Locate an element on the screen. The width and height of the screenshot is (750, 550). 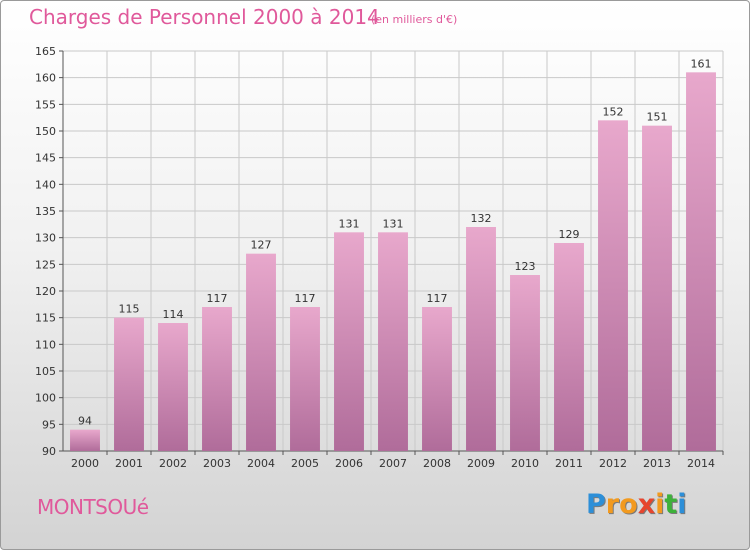
x-tick-label: 2011 is located at coordinates (569, 463).